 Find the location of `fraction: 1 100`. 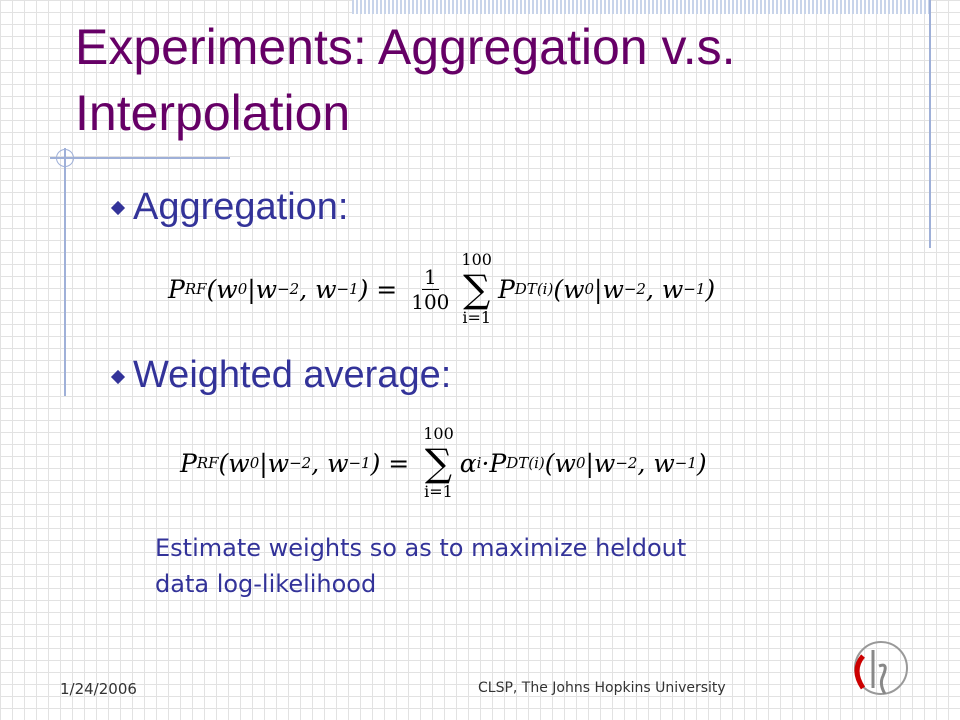

fraction: 1 100 is located at coordinates (430, 289).